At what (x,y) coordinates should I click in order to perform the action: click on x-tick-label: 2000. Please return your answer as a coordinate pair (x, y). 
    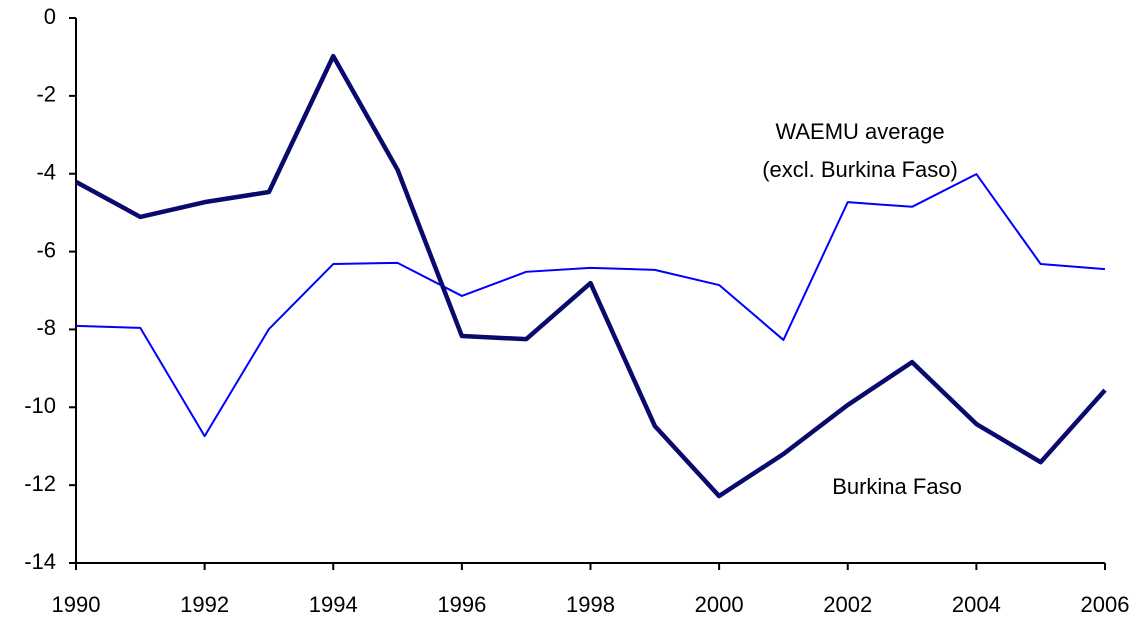
    Looking at the image, I should click on (719, 604).